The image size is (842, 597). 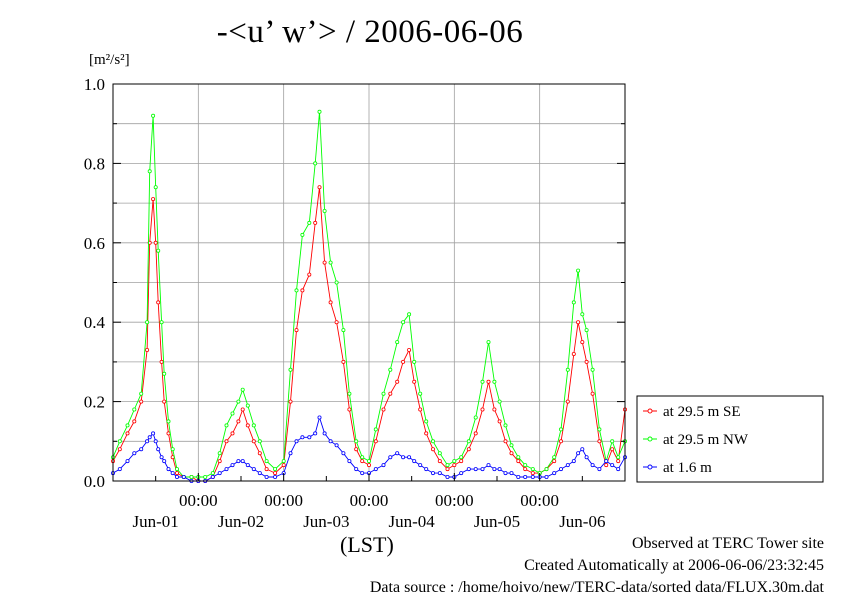 I want to click on legend-label: at 29.5 m NW, so click(x=706, y=440).